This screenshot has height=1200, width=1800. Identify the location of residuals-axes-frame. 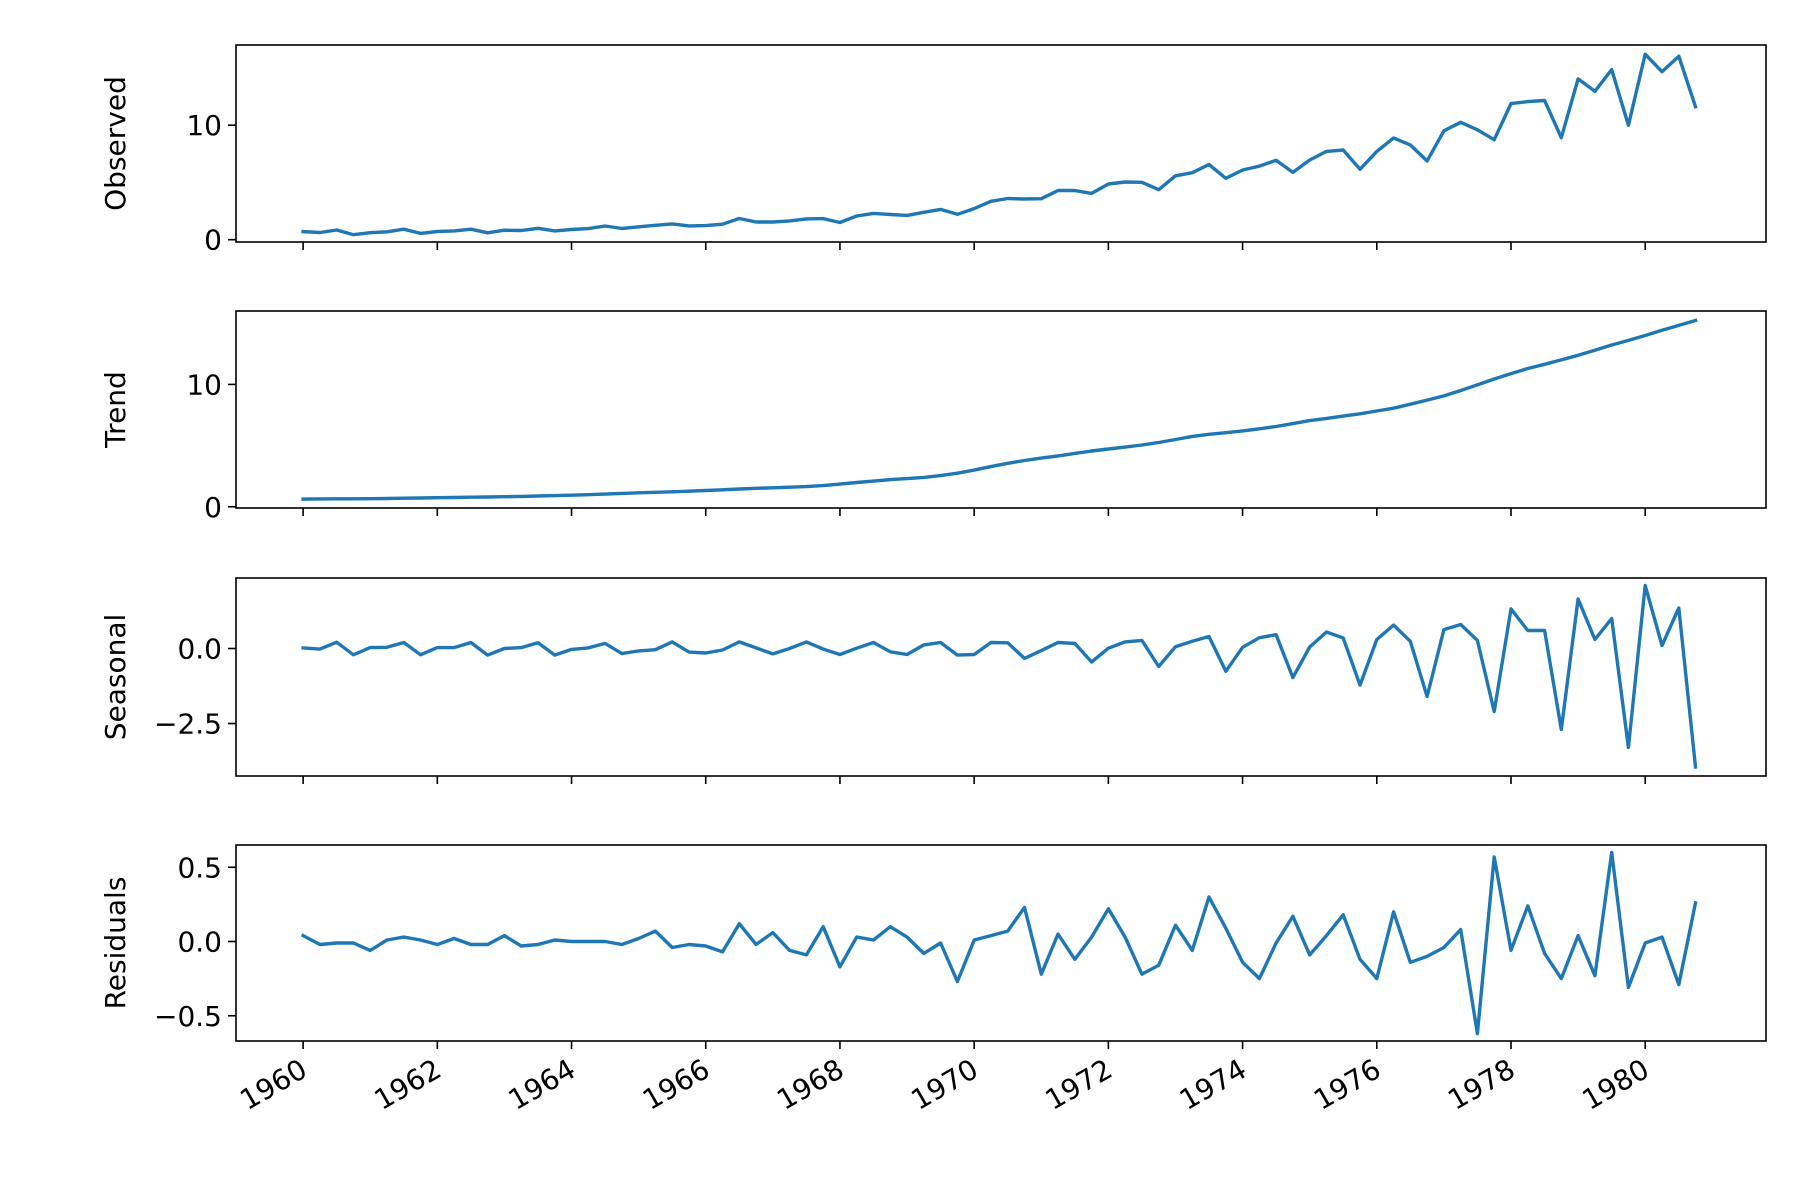
(1001, 943).